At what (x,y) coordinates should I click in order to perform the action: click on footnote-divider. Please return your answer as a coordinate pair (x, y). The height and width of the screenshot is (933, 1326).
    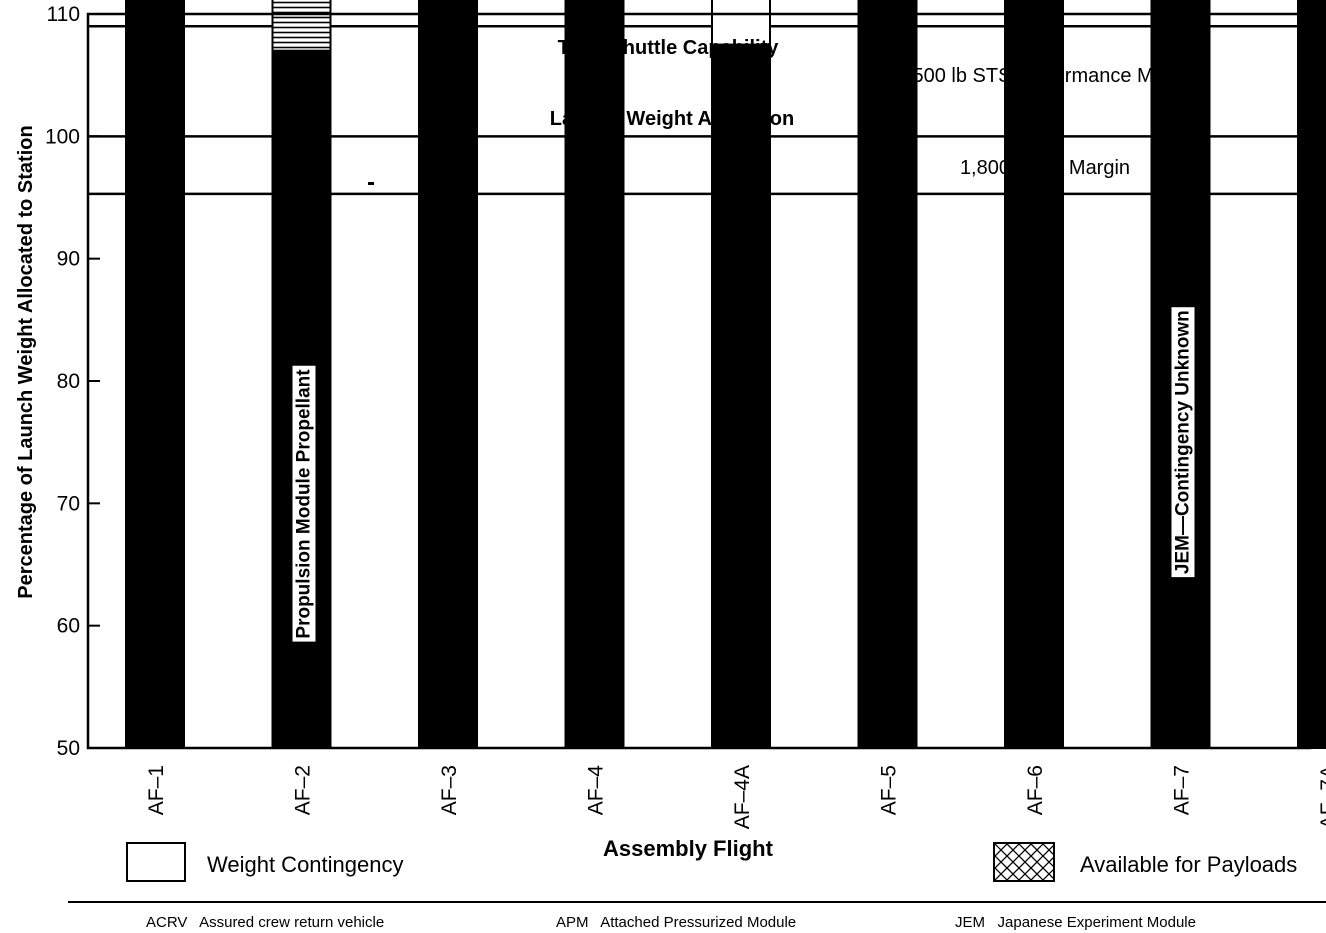
    Looking at the image, I should click on (697, 902).